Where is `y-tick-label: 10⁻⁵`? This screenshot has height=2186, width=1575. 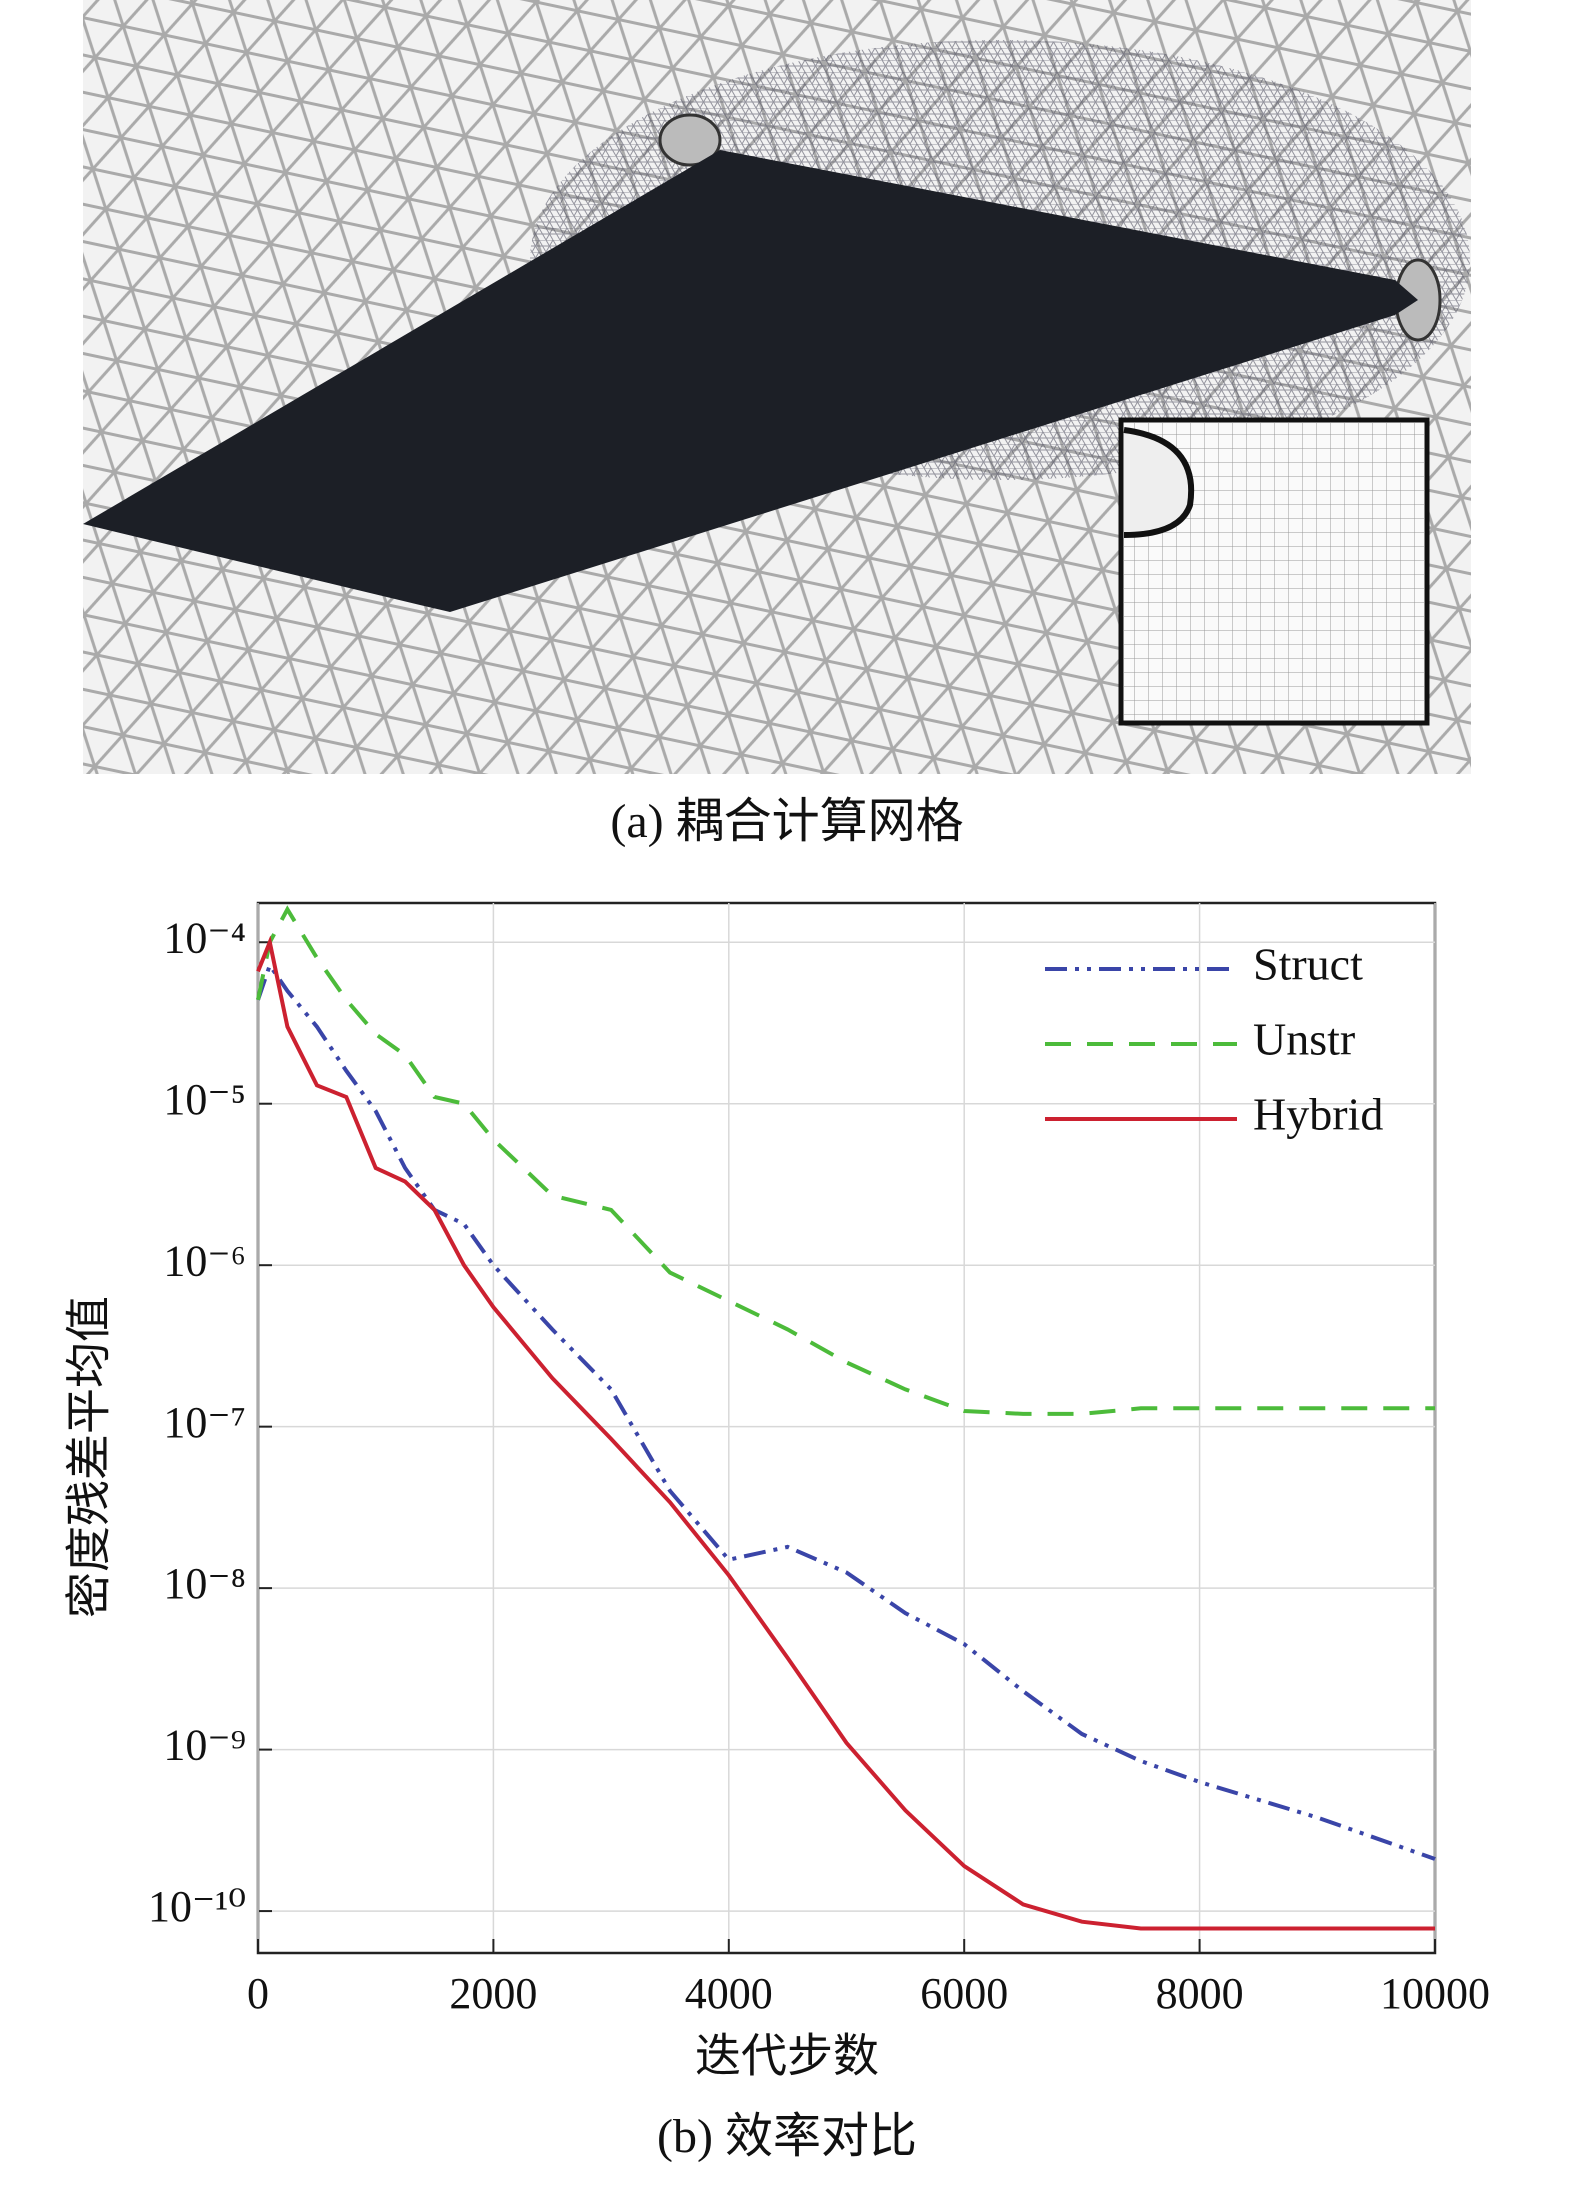
y-tick-label: 10⁻⁵ is located at coordinates (204, 1099).